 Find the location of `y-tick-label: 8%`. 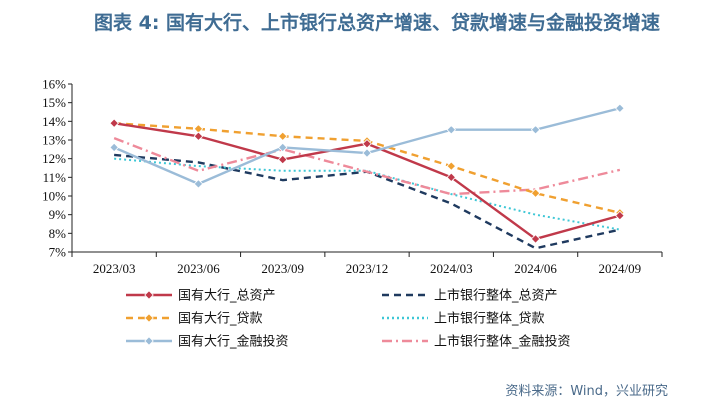

y-tick-label: 8% is located at coordinates (58, 233).